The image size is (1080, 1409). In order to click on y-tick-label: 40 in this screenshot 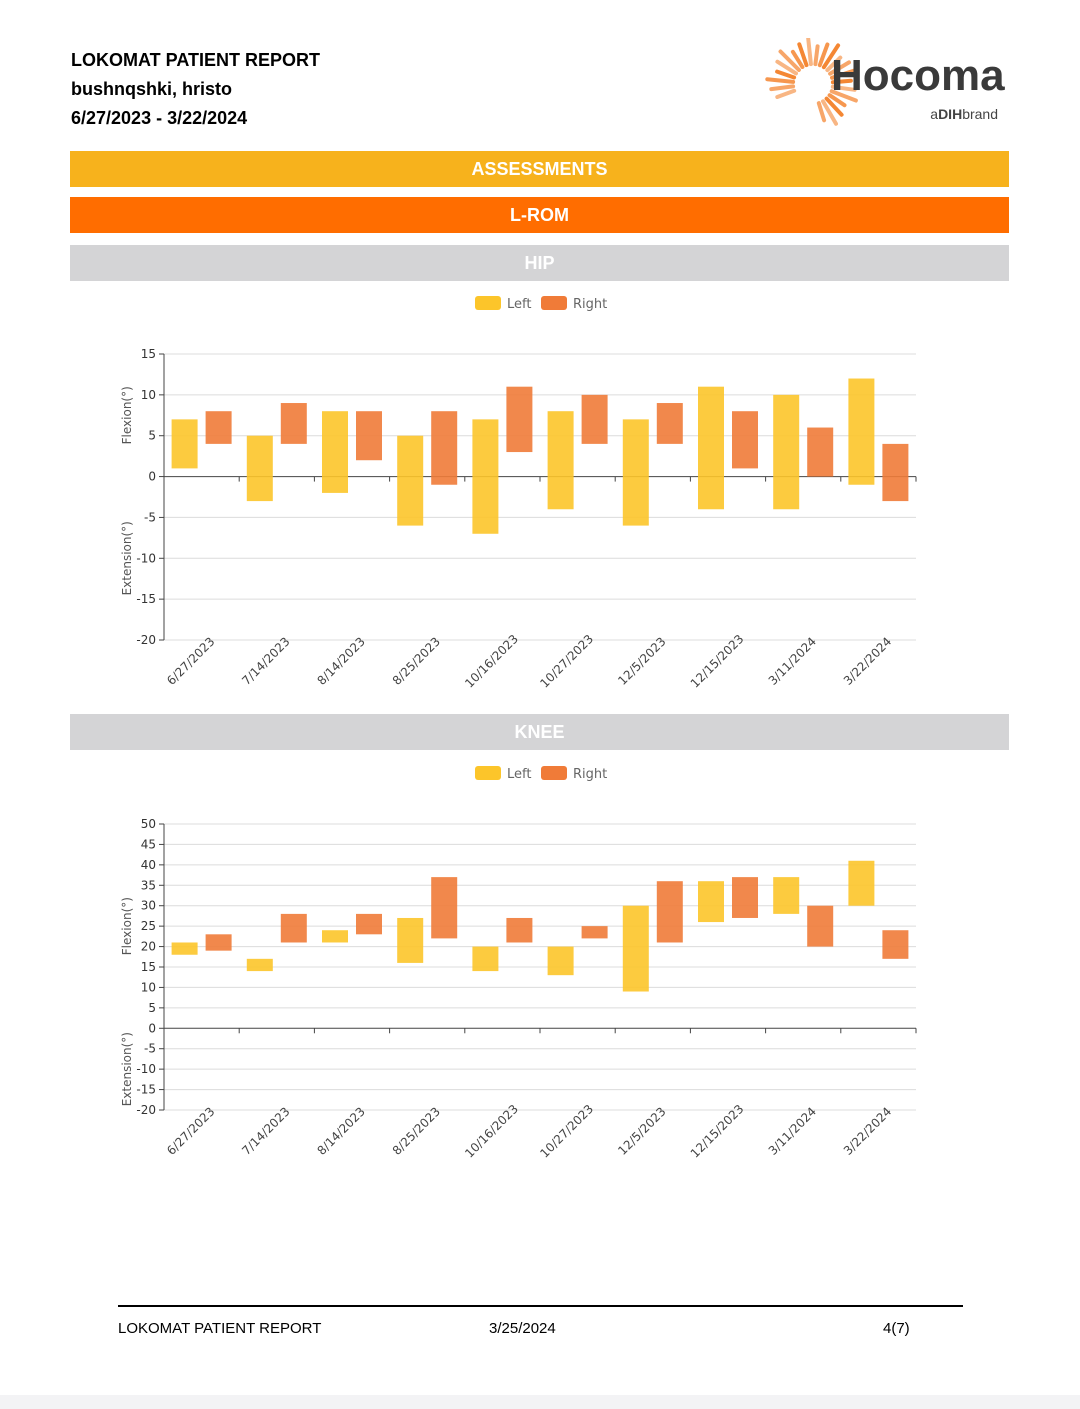, I will do `click(148, 865)`.